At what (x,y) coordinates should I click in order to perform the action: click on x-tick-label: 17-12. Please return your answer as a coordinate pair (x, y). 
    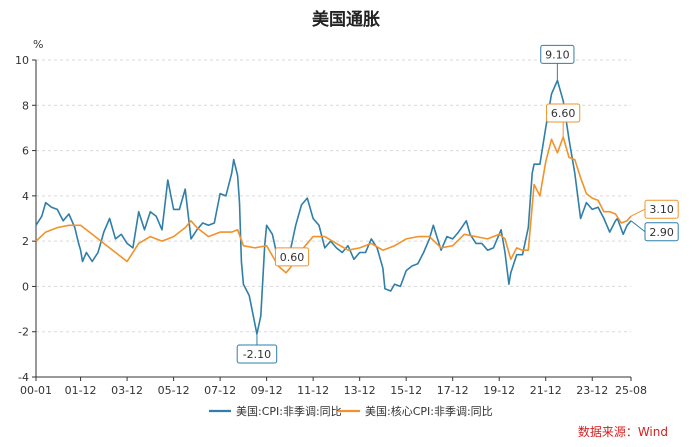
    Looking at the image, I should click on (453, 390).